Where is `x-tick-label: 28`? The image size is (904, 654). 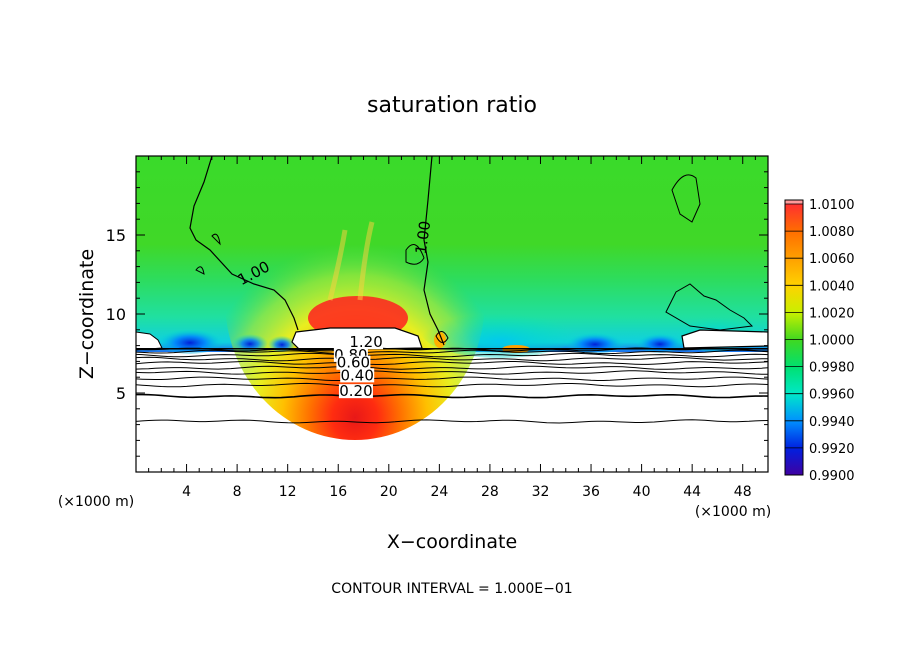 x-tick-label: 28 is located at coordinates (490, 492).